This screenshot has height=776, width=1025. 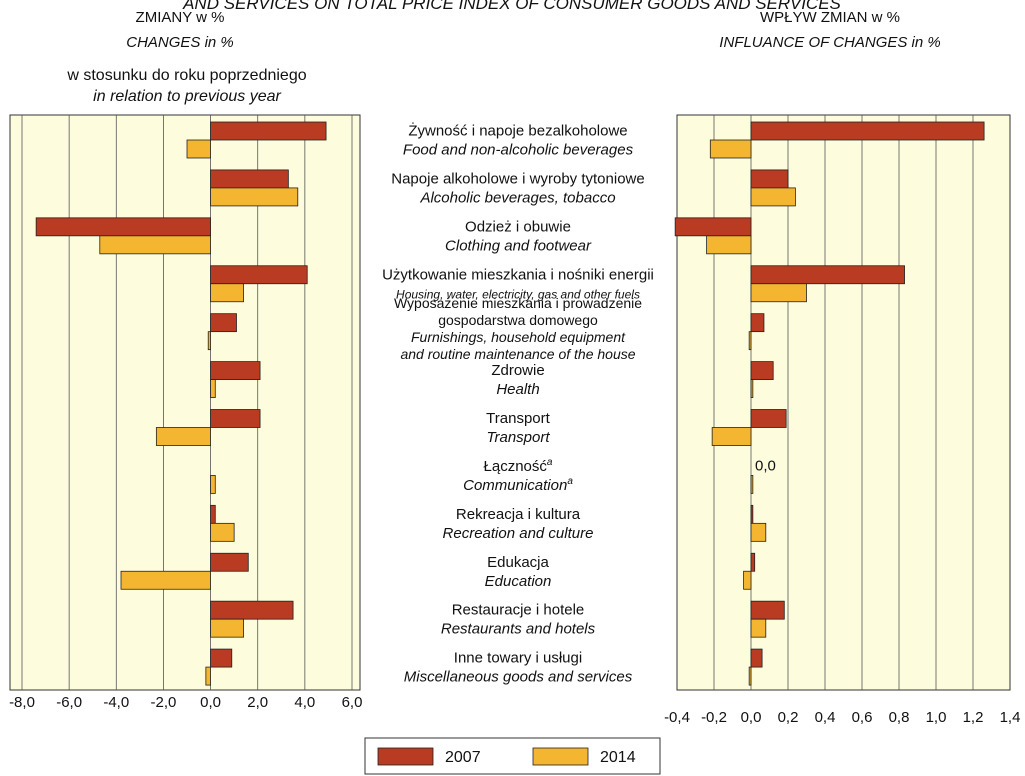 What do you see at coordinates (257, 702) in the screenshot?
I see `x-tick-label: 2,0` at bounding box center [257, 702].